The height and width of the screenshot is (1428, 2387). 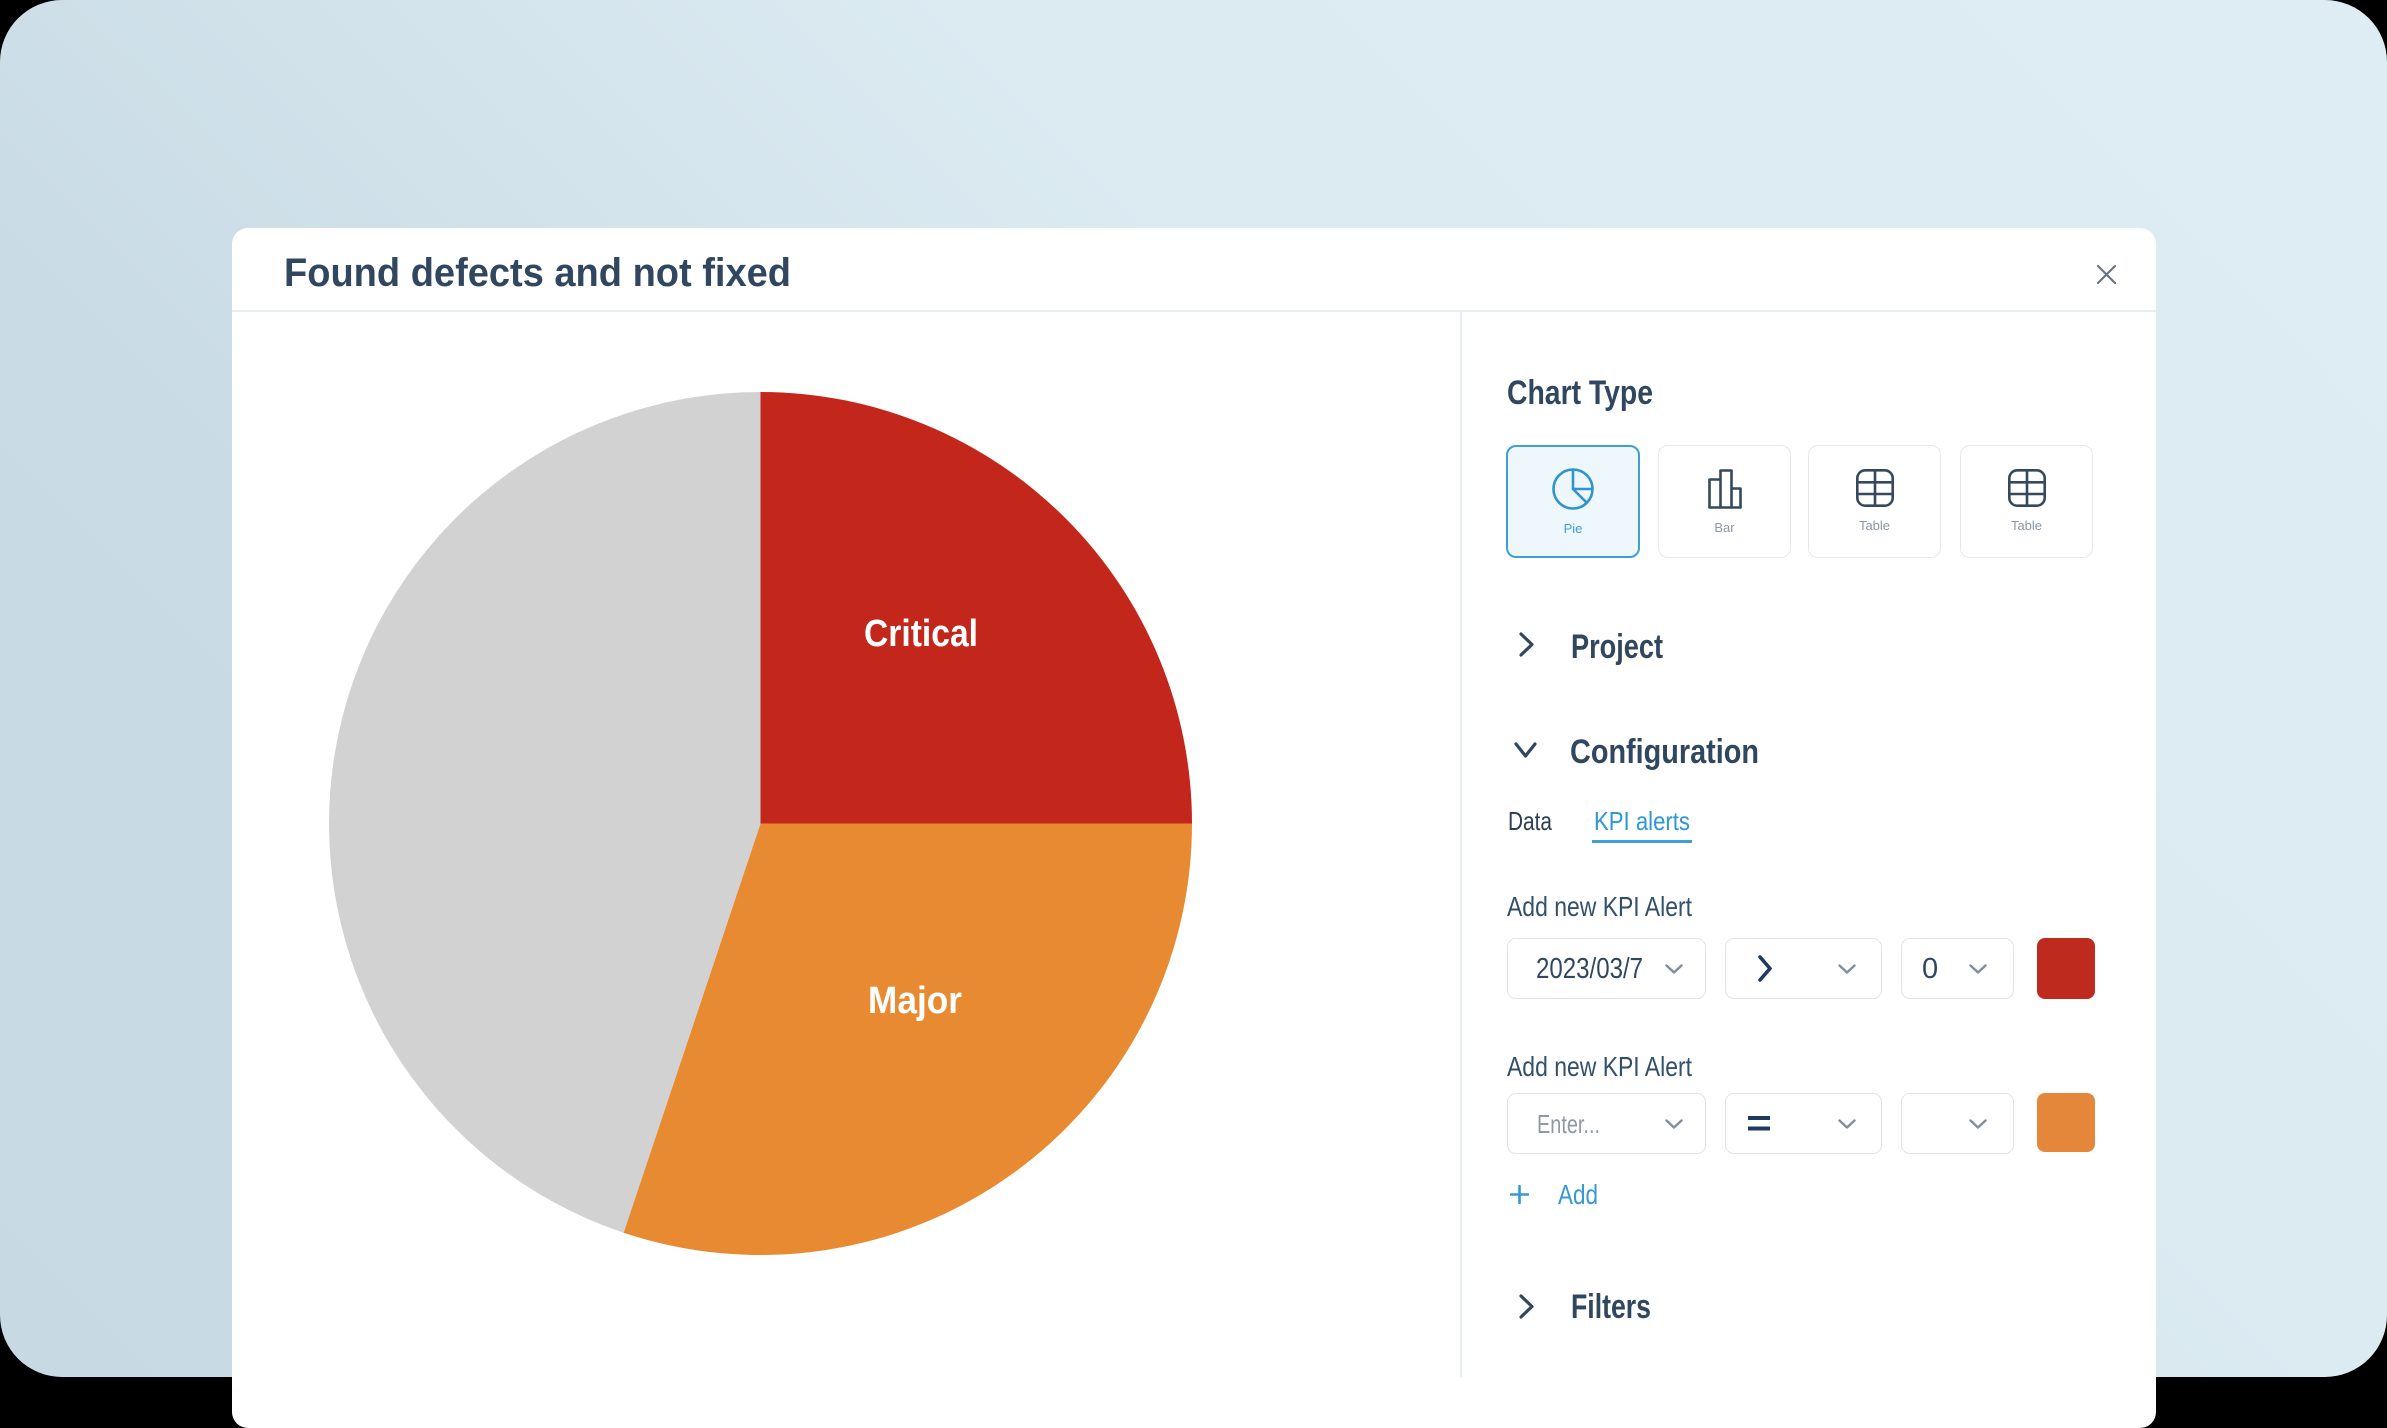 I want to click on svg-text: Major, so click(x=915, y=1001).